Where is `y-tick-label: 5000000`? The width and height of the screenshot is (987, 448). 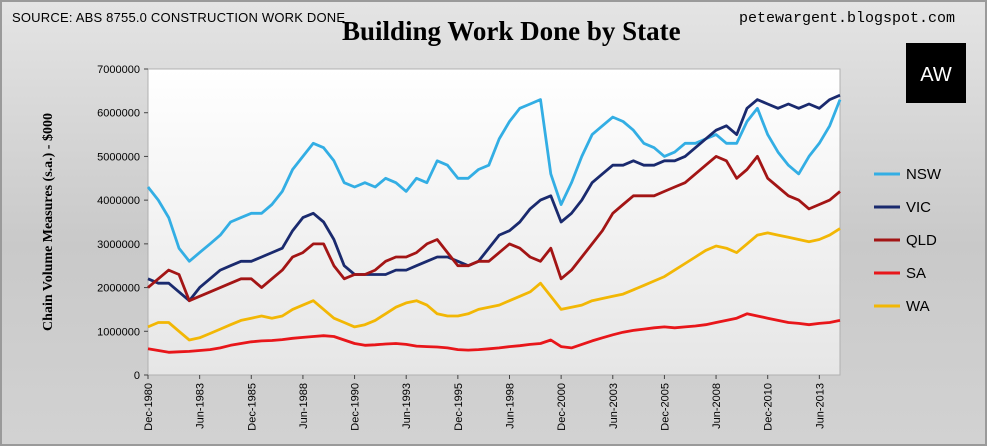
y-tick-label: 5000000 is located at coordinates (118, 157).